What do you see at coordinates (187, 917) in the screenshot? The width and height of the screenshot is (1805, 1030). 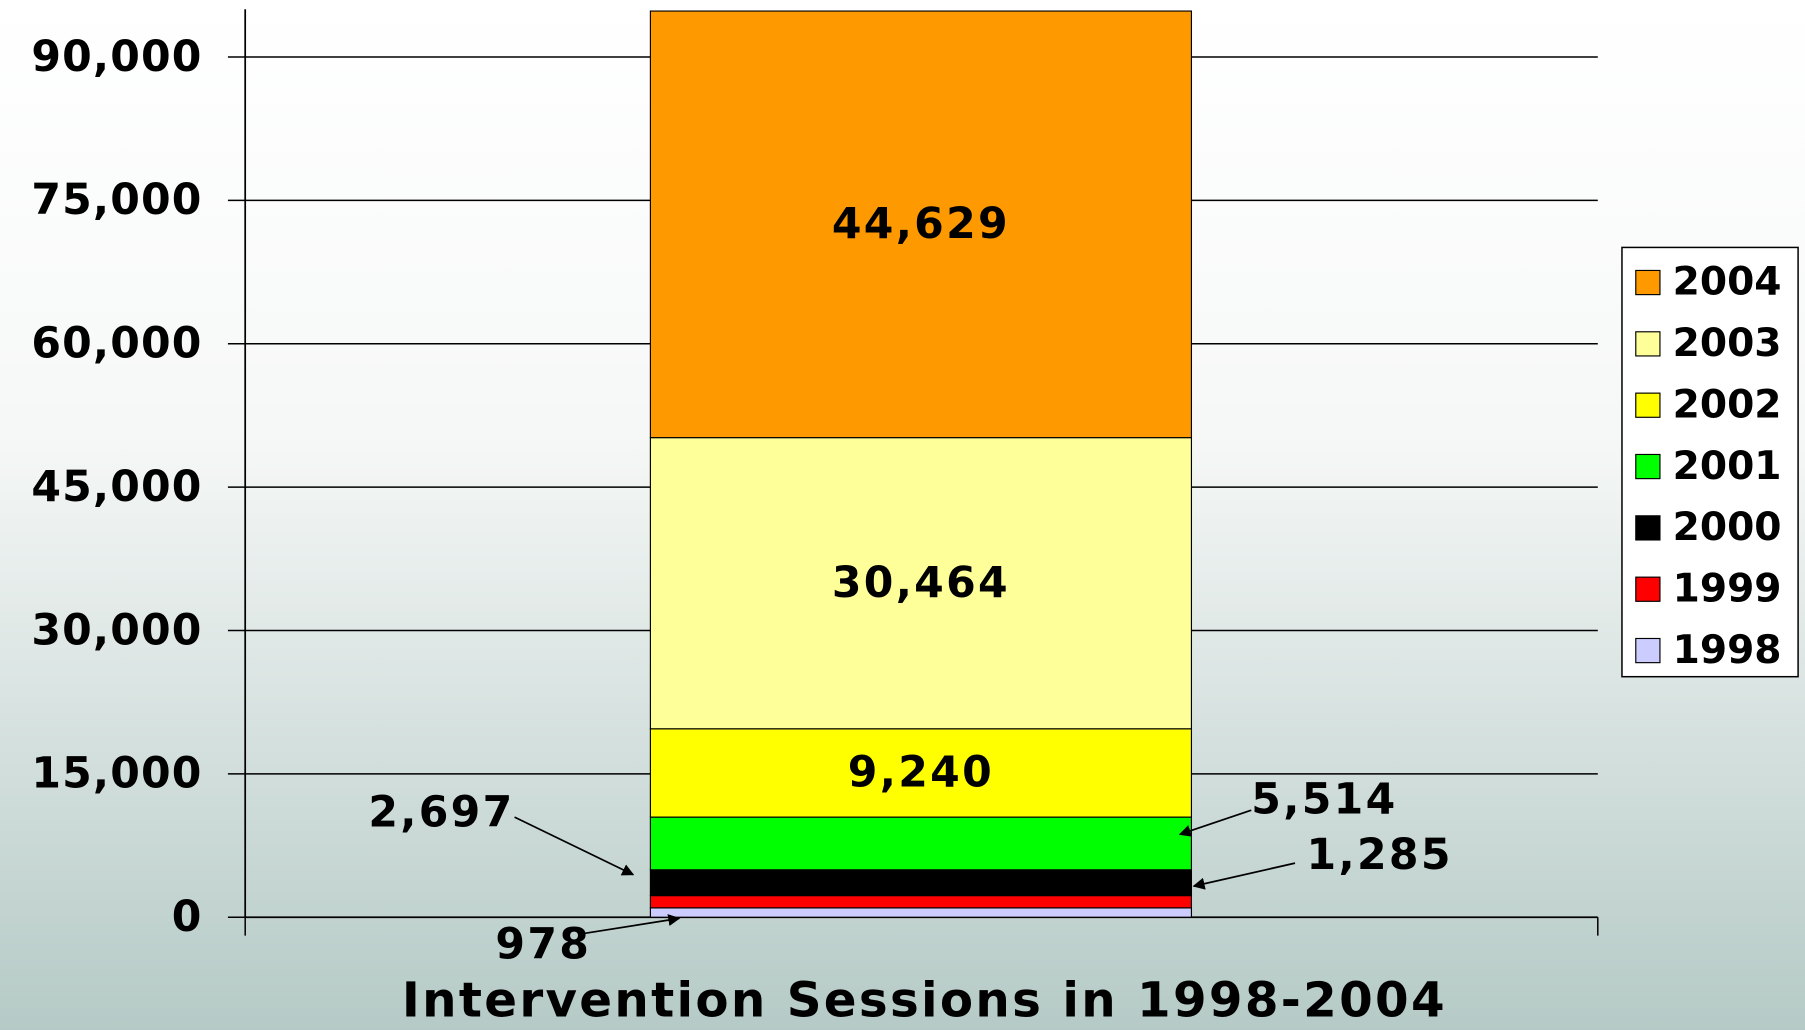 I see `y-tick-label: 0` at bounding box center [187, 917].